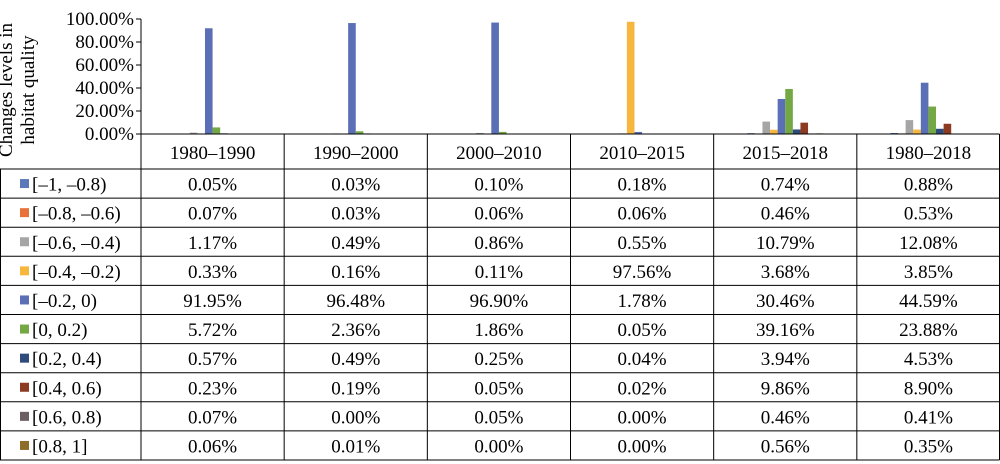 The image size is (1000, 464). Describe the element at coordinates (642, 153) in the screenshot. I see `x-category-label: 2010–2015` at that location.